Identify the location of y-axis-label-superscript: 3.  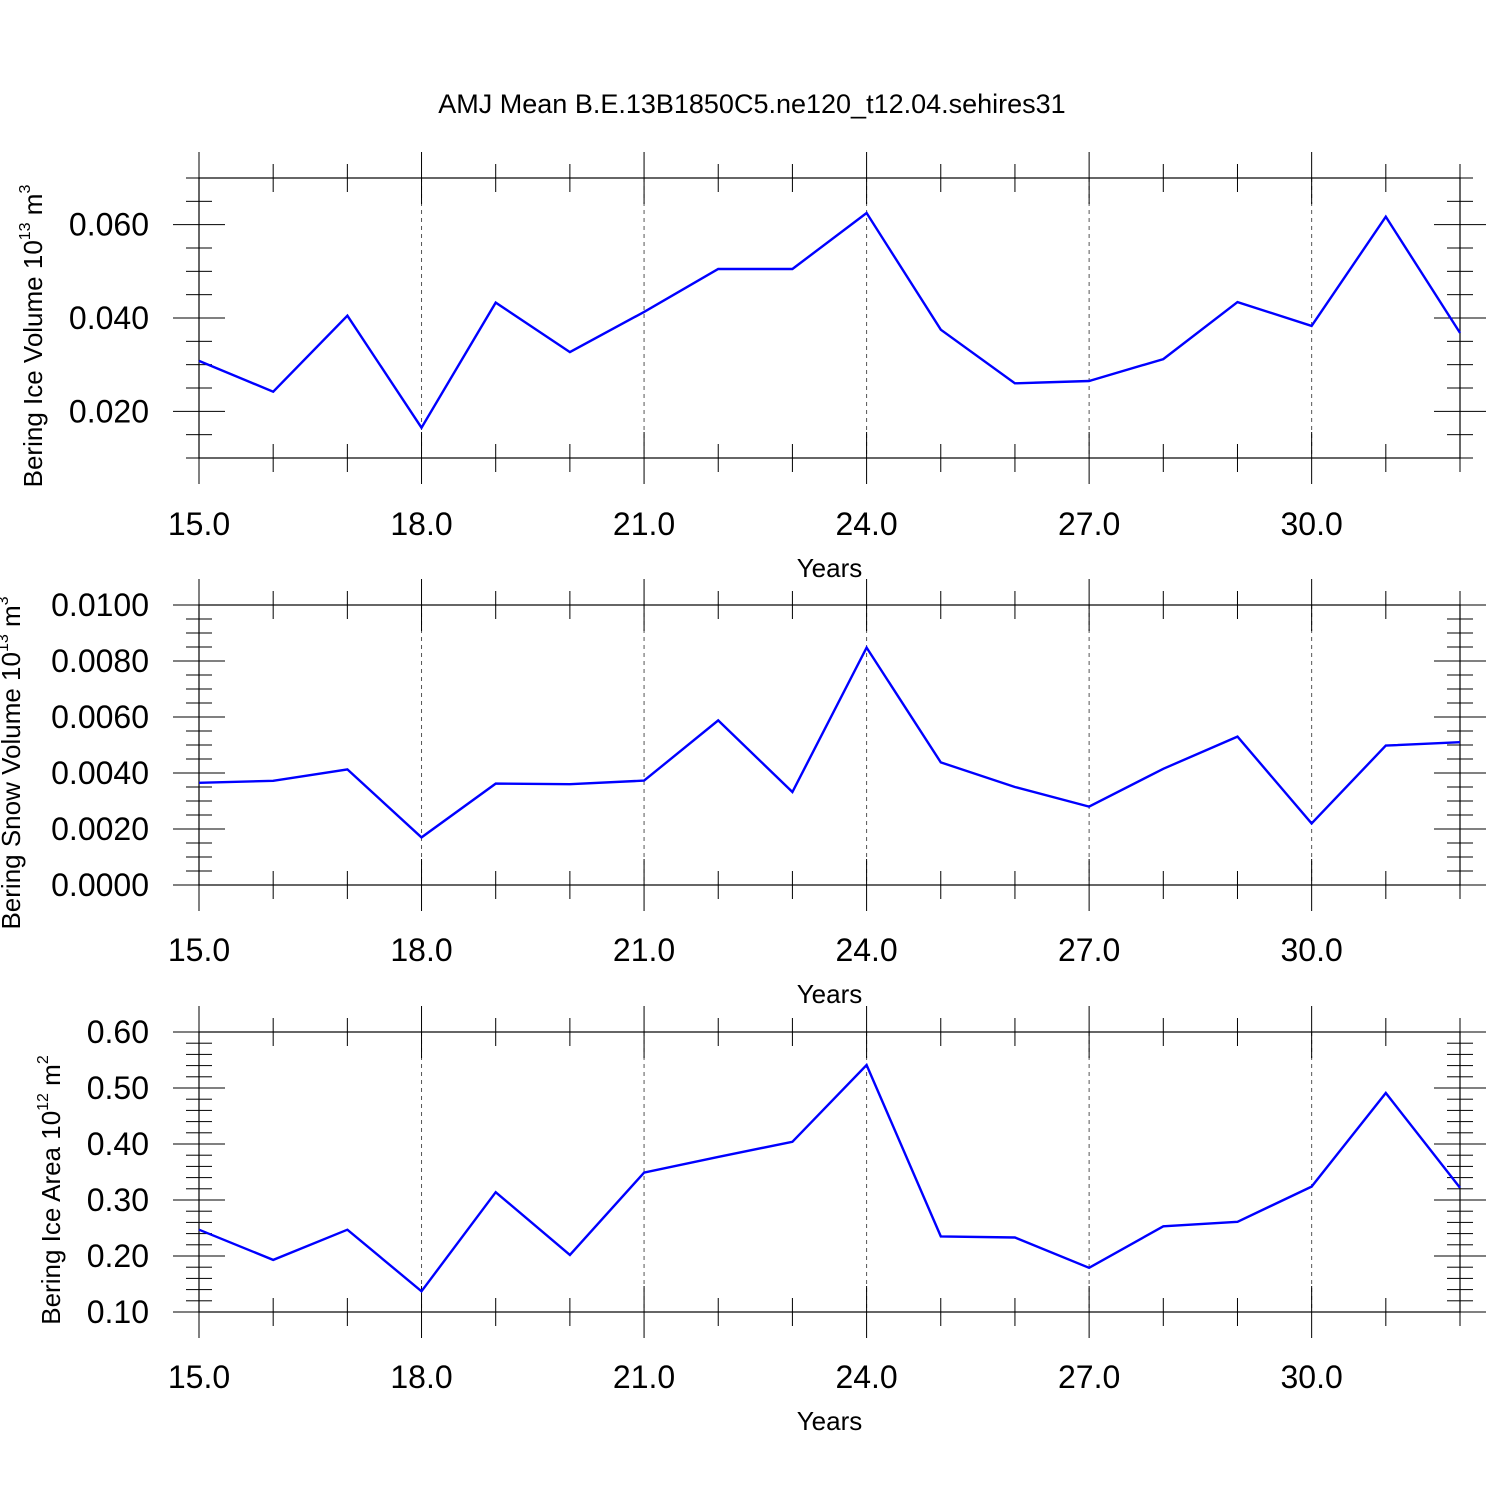
(25, 189).